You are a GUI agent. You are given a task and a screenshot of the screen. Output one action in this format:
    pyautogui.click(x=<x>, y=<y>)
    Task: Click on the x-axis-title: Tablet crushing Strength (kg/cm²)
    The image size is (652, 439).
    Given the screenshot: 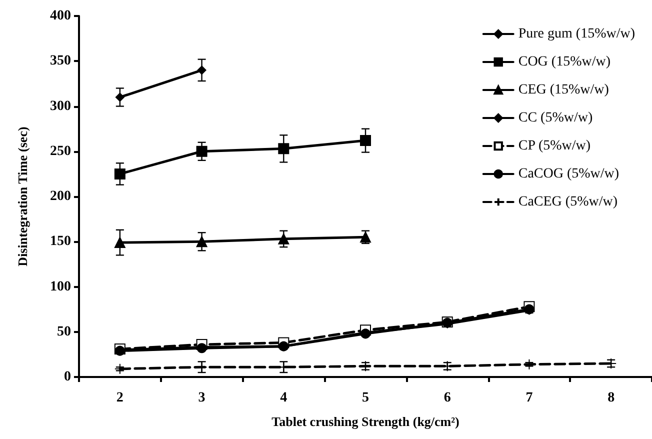 What is the action you would take?
    pyautogui.click(x=366, y=421)
    